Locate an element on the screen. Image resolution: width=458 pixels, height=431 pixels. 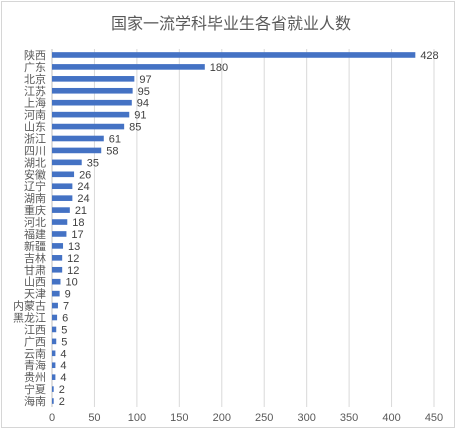
data-label: 18 is located at coordinates (78, 223).